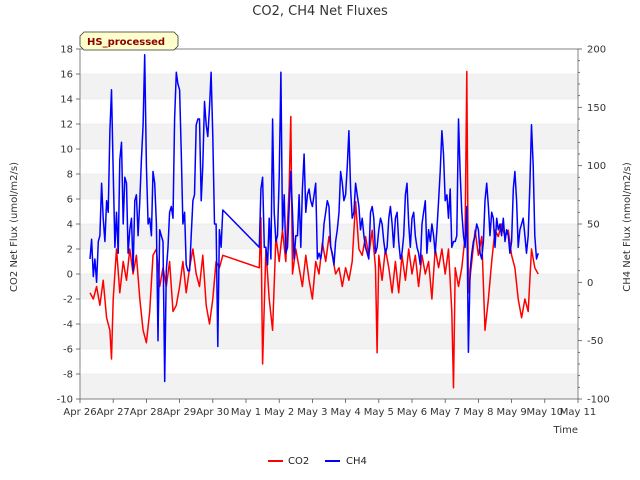 The height and width of the screenshot is (480, 640). I want to click on y-right-tick-label: 0, so click(590, 283).